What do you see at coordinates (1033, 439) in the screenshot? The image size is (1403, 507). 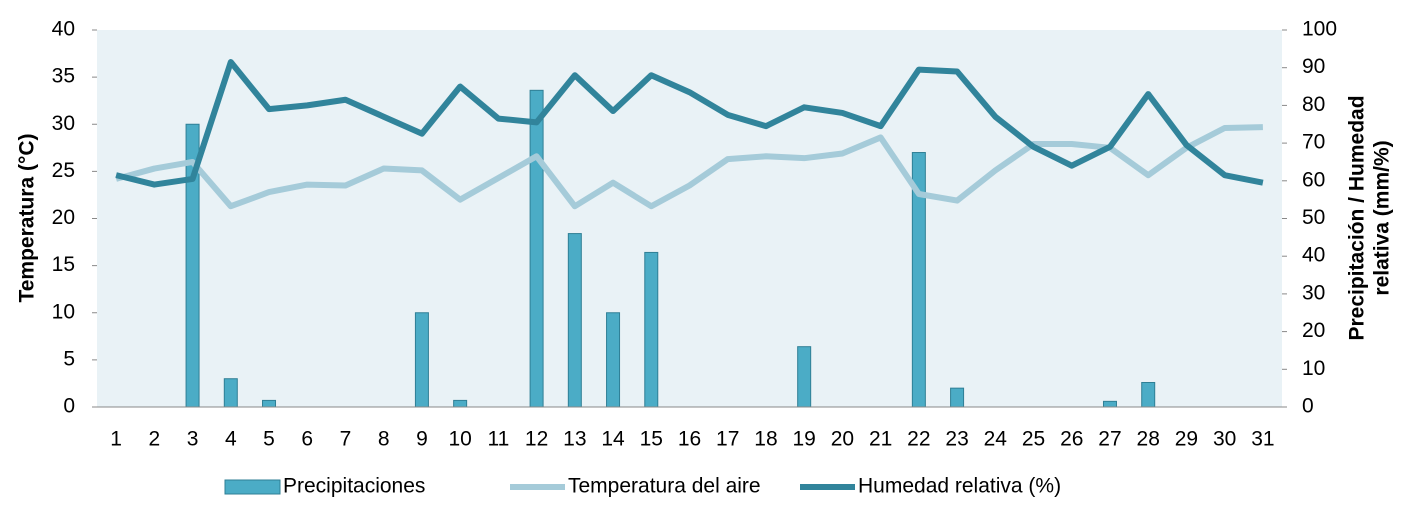 I see `x-tick-label: 25` at bounding box center [1033, 439].